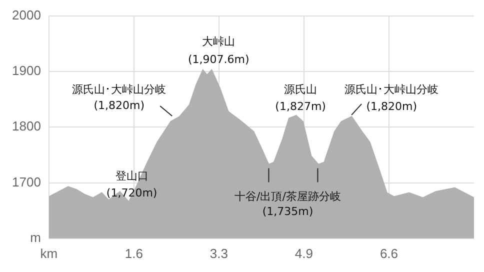 This screenshot has width=484, height=272. What do you see at coordinates (300, 97) in the screenshot?
I see `annotation: 源氏山 (1,827m)` at bounding box center [300, 97].